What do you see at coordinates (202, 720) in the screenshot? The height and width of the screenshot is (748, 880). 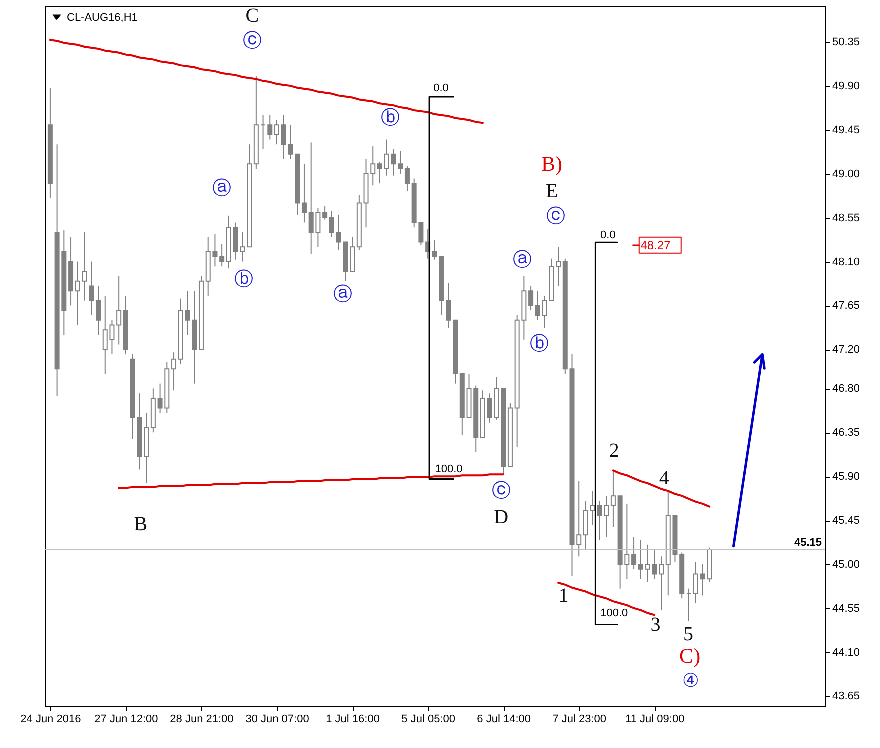 I see `x-tick-label: 28 Jun 21:00` at bounding box center [202, 720].